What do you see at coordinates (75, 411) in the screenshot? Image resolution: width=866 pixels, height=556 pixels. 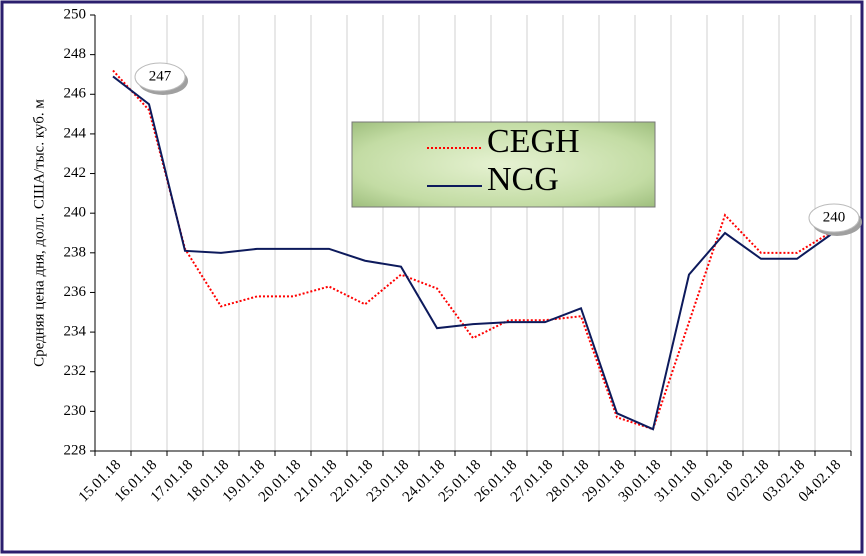 I see `y-tick-label: 230` at bounding box center [75, 411].